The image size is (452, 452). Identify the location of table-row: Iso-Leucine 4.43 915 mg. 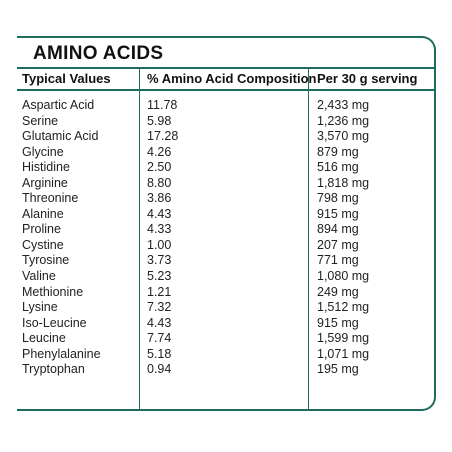
(226, 324).